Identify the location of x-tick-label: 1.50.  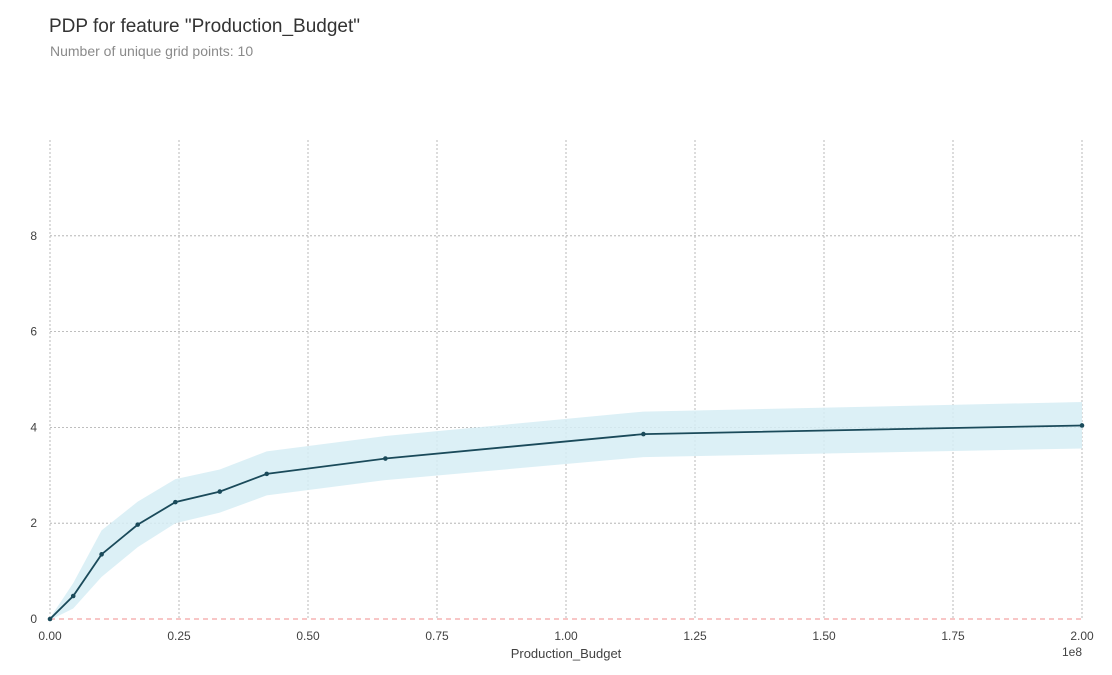
(824, 636).